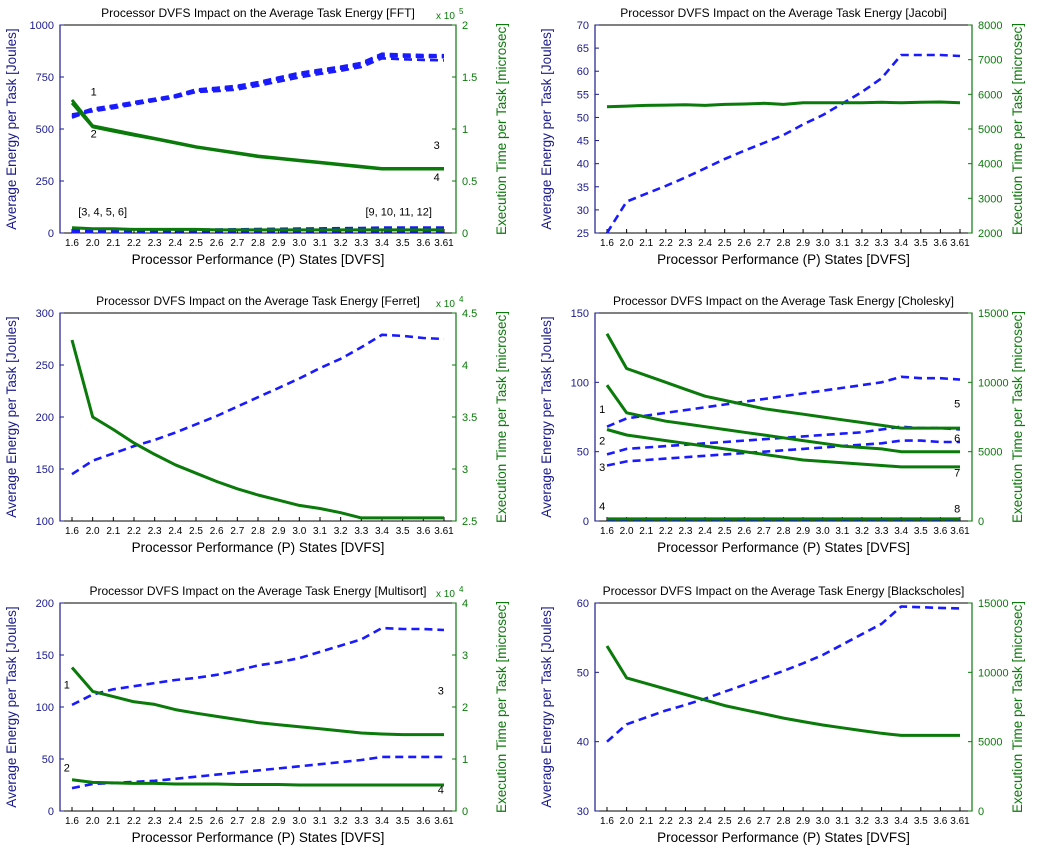 The width and height of the screenshot is (1042, 857). I want to click on y-right-tick-label: 4.5, so click(469, 314).